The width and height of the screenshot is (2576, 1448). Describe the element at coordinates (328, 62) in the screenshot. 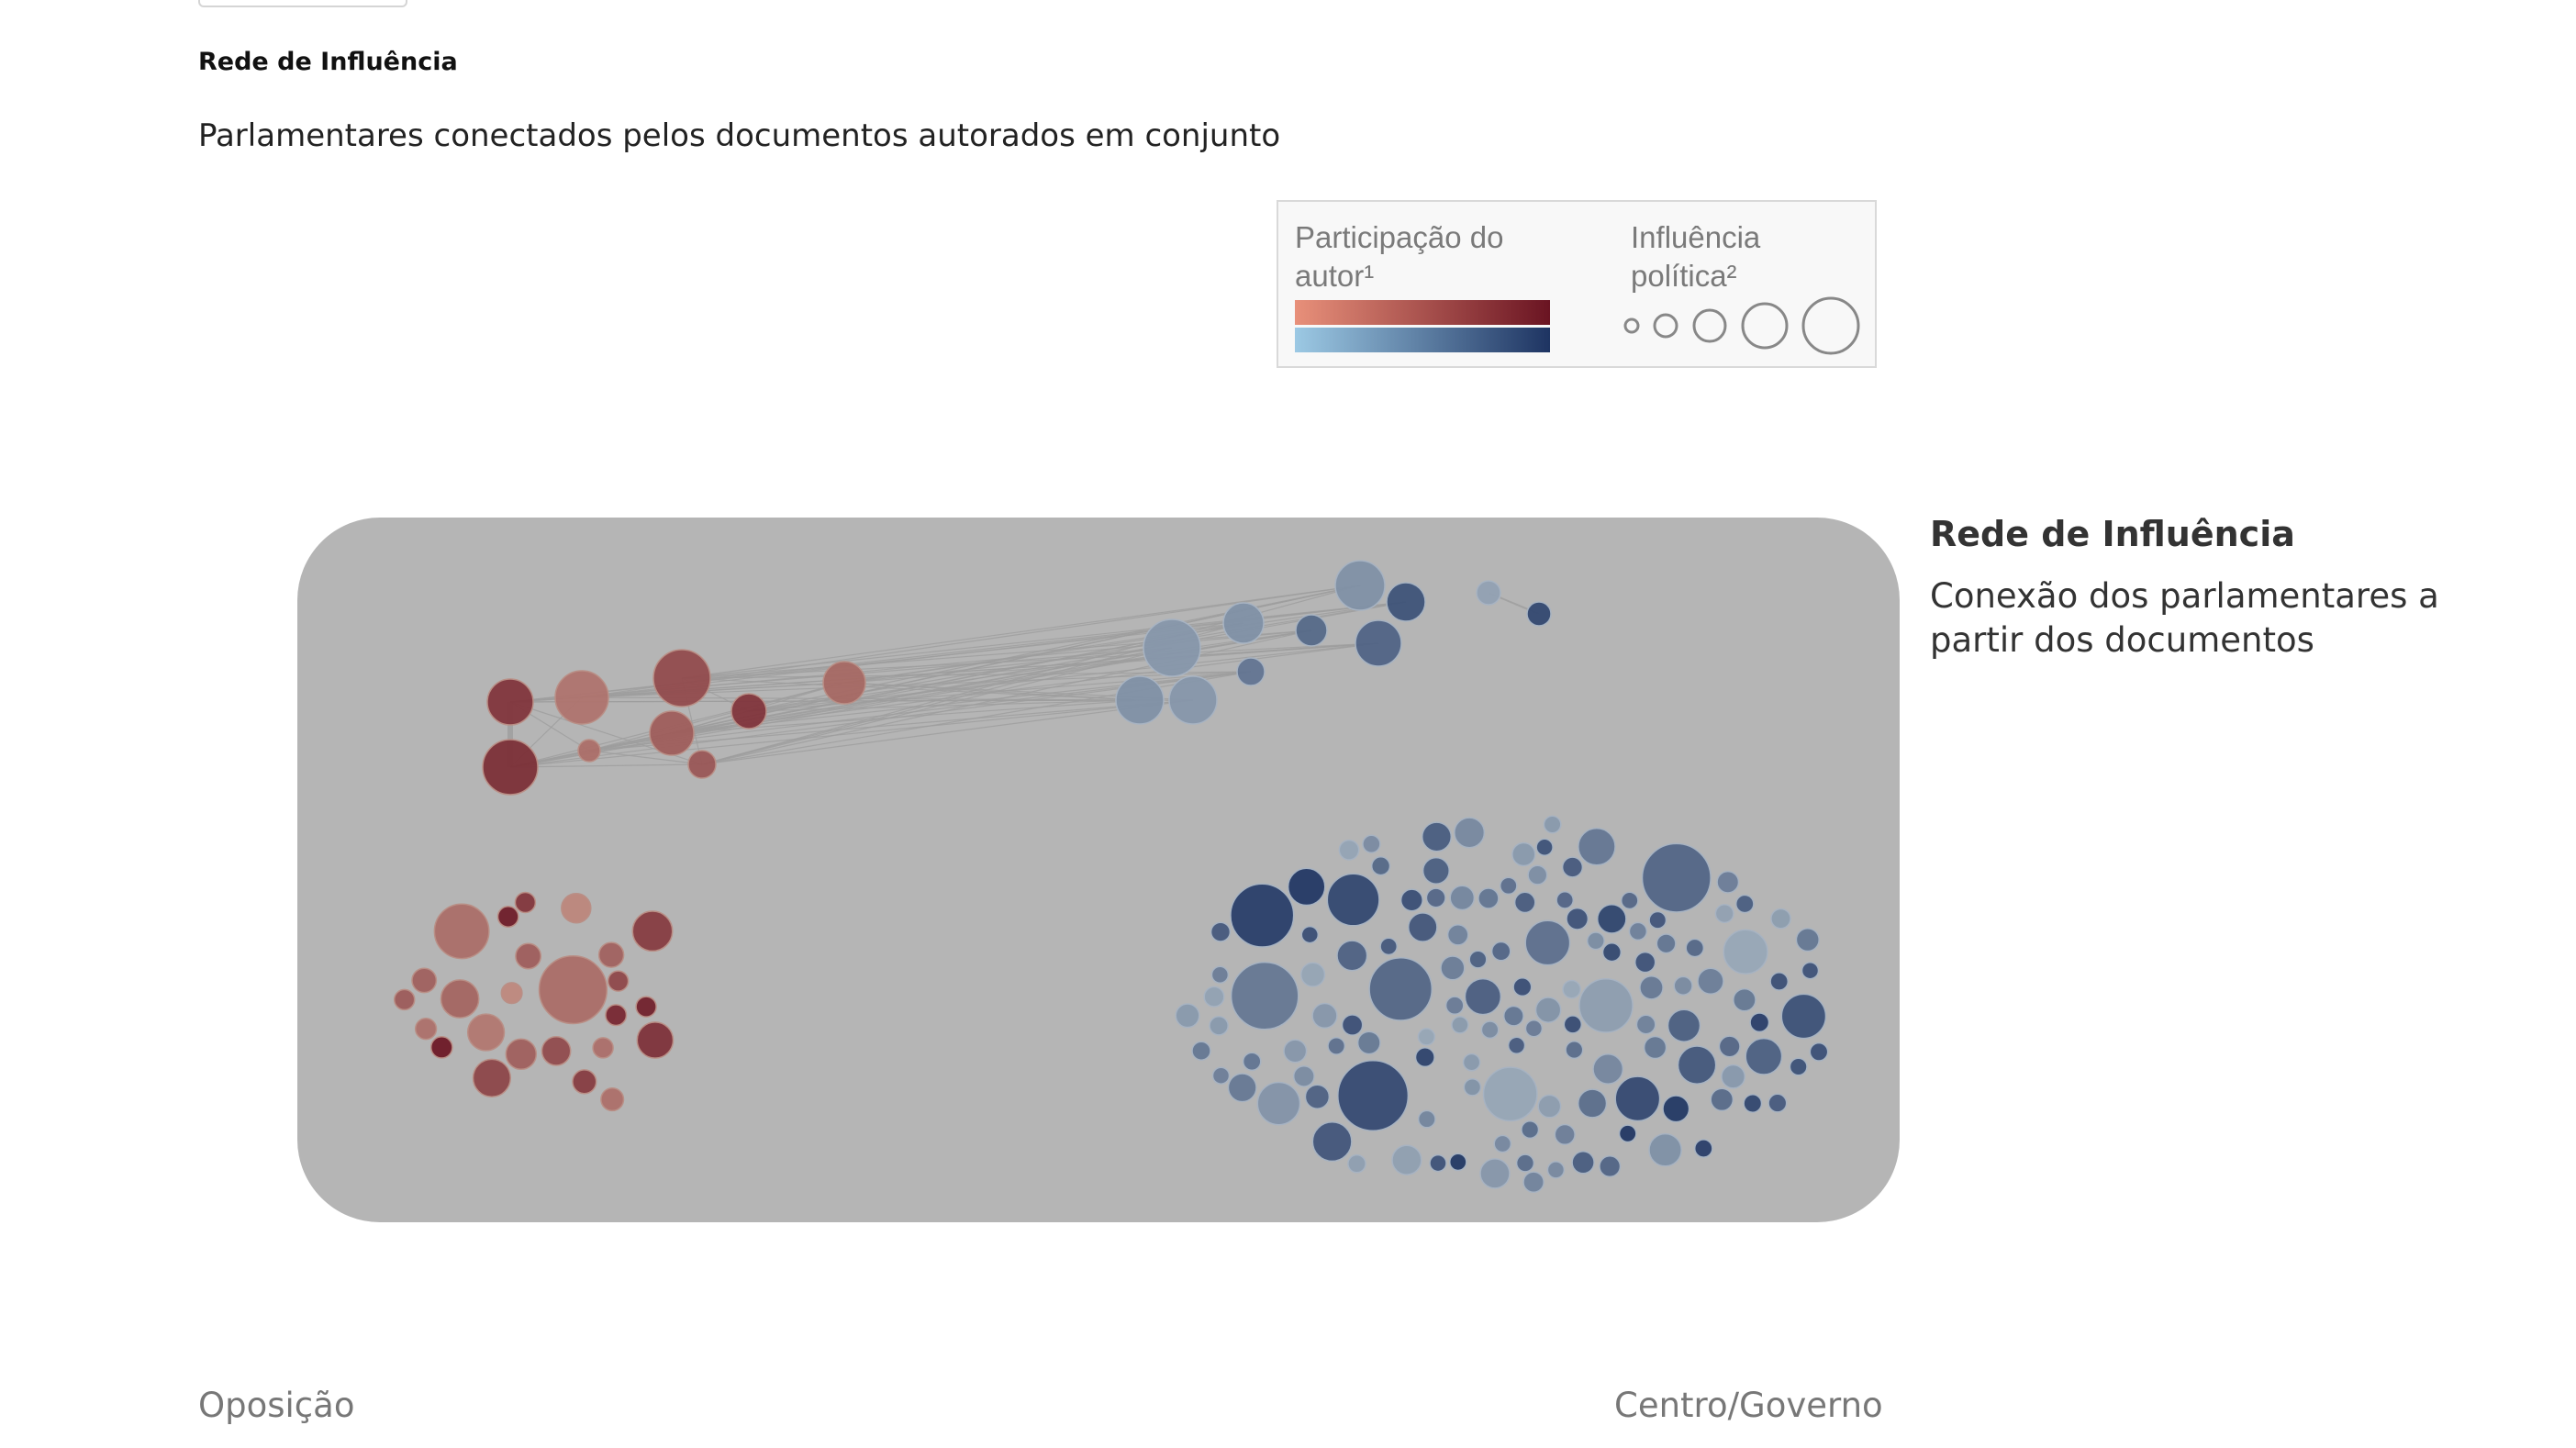

I see `section-label: Rede de Influência` at that location.